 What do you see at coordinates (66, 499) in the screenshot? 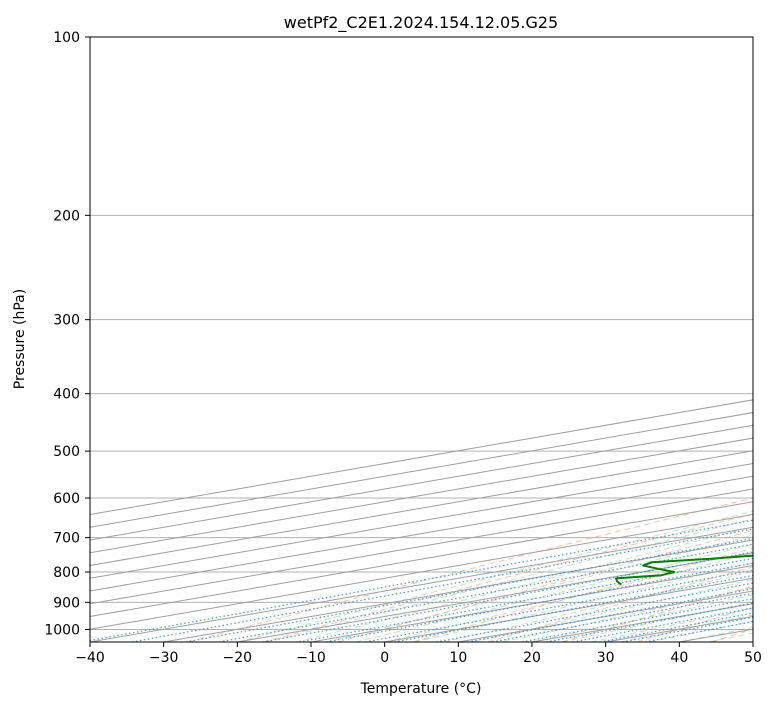
I see `y-tick-label: 600` at bounding box center [66, 499].